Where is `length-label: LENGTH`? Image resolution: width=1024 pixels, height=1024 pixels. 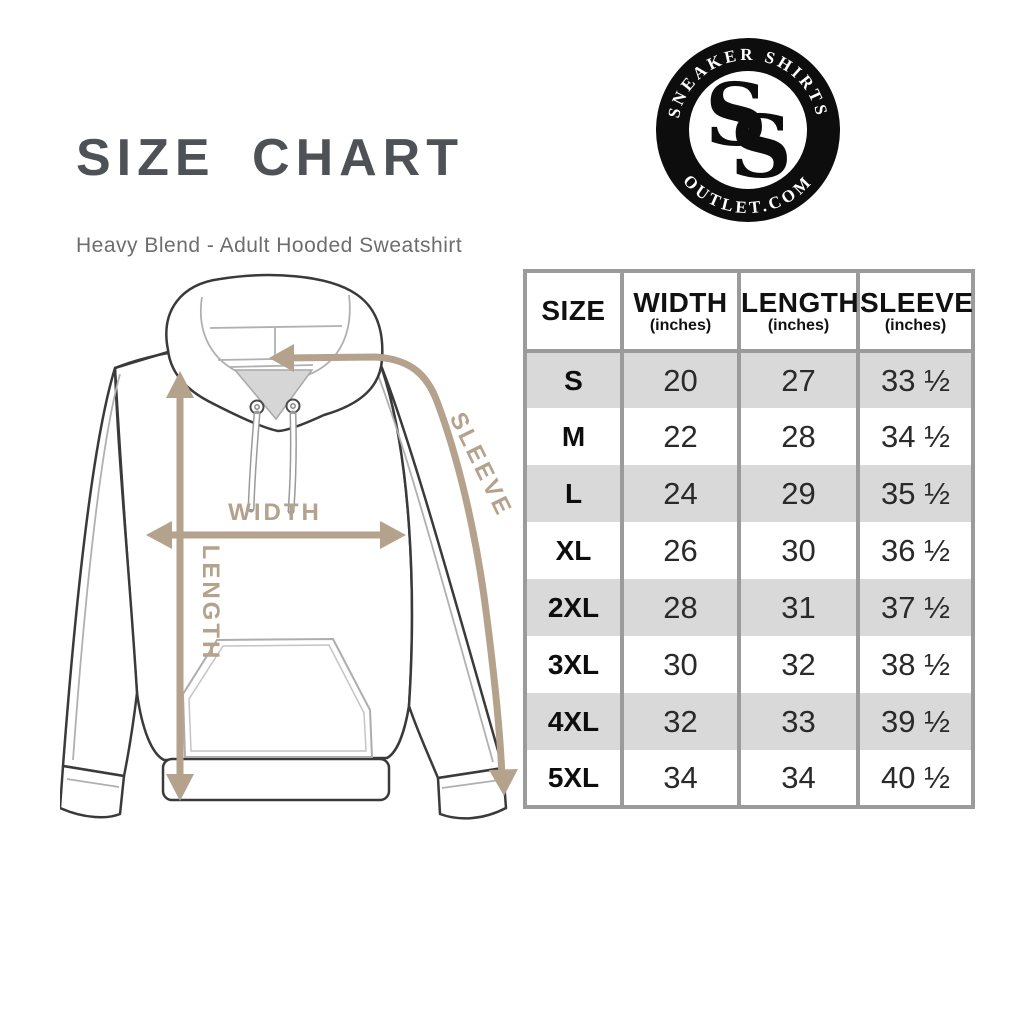 length-label: LENGTH is located at coordinates (210, 603).